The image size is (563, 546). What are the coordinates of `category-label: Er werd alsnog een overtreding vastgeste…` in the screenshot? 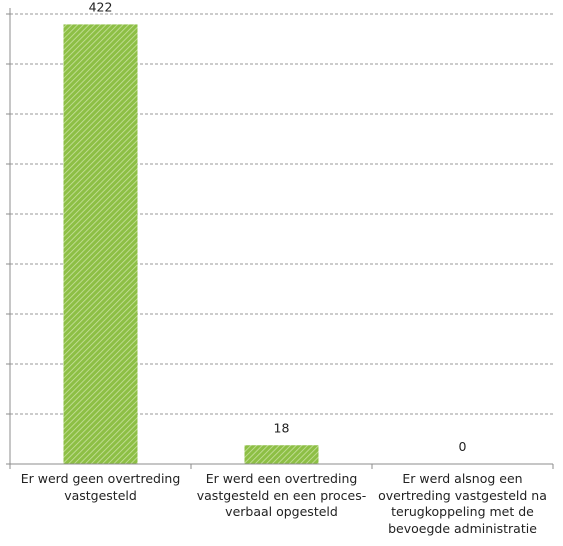 It's located at (462, 503).